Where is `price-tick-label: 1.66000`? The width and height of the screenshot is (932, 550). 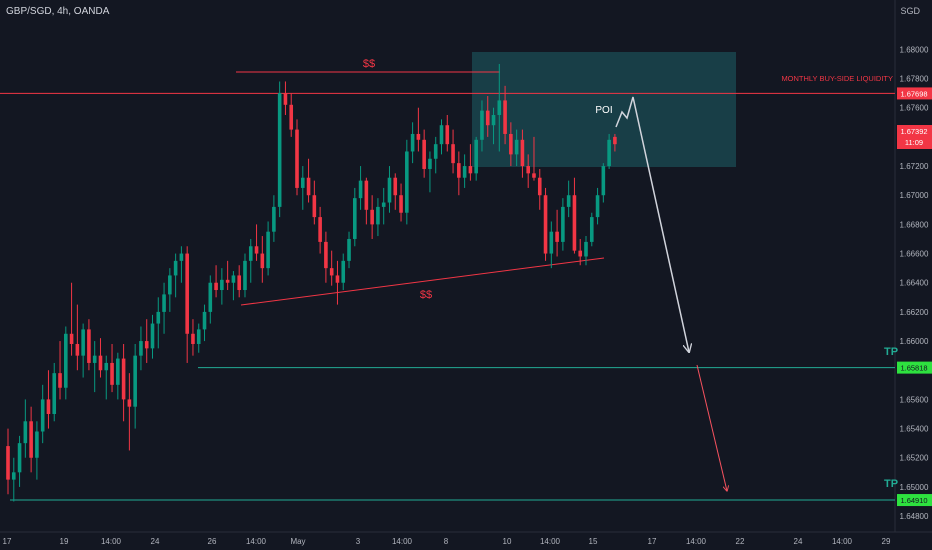 price-tick-label: 1.66000 is located at coordinates (914, 341).